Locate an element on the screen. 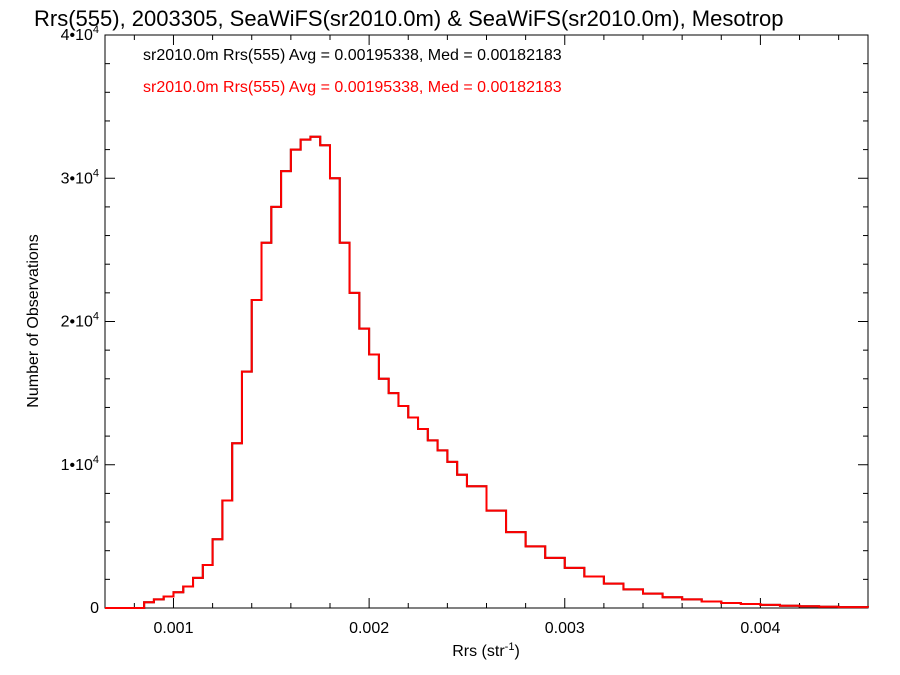 The image size is (900, 675). x-axis-label: Rrs (str-1) is located at coordinates (486, 650).